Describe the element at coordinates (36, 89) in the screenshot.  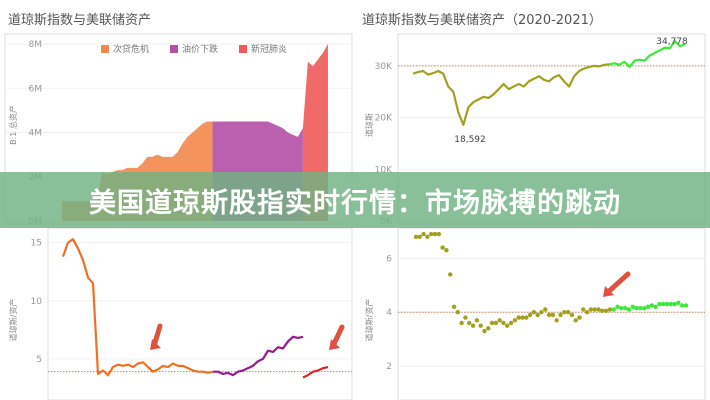
I see `y-tick-label: 6M` at that location.